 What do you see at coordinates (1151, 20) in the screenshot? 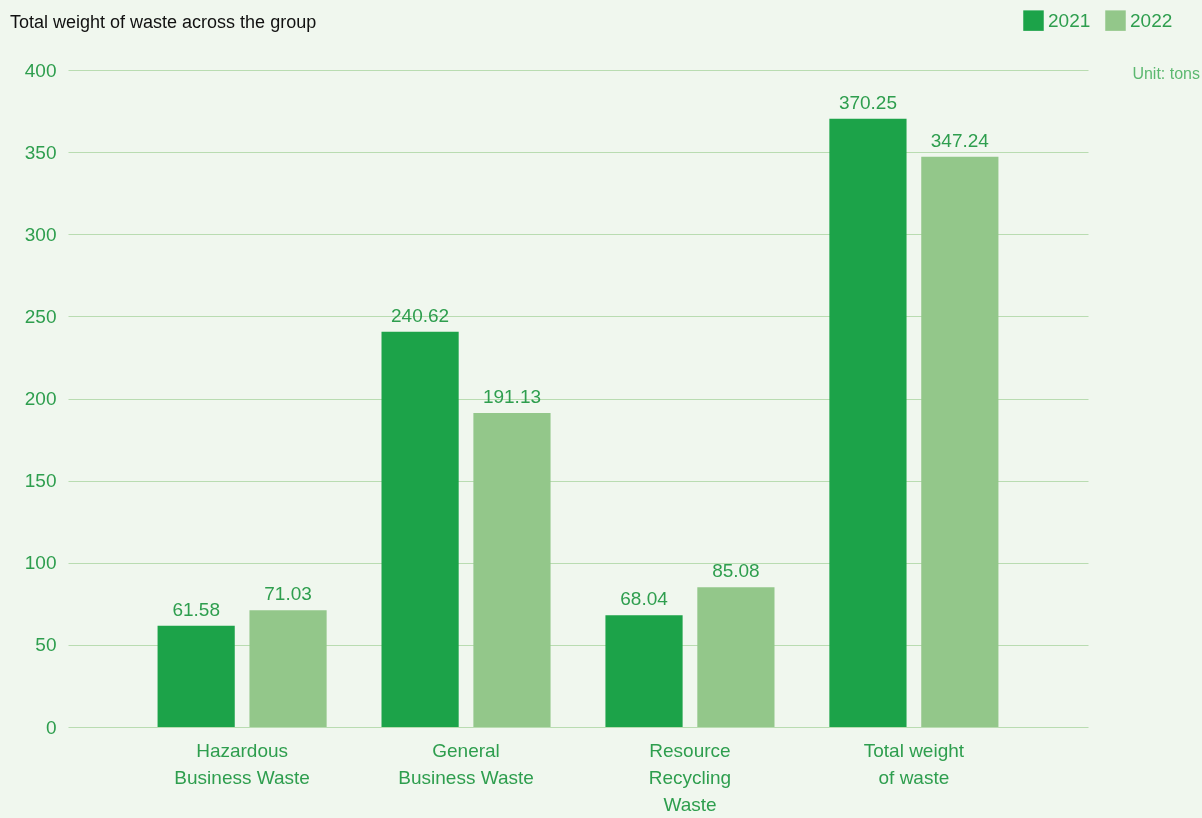
I see `legend-label: 2022` at bounding box center [1151, 20].